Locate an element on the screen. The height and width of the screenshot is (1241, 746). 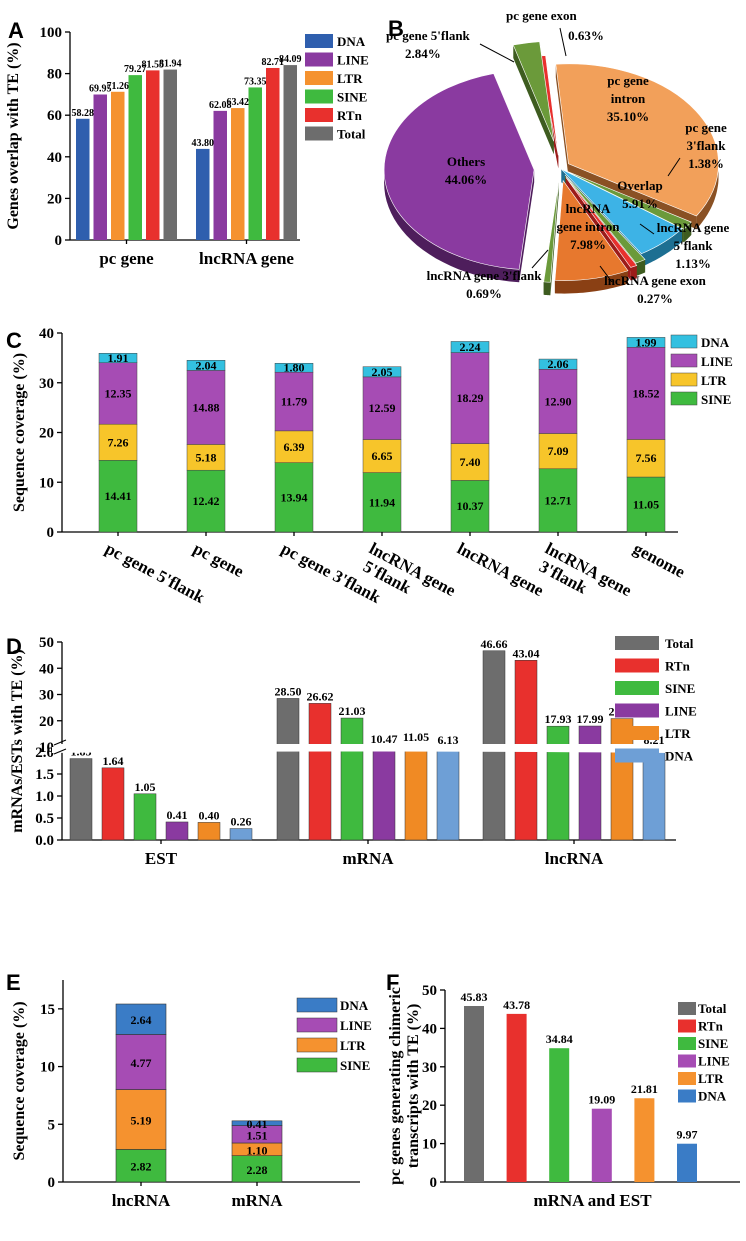
f-legend-swatch-sine is located at coordinates (687, 1043).